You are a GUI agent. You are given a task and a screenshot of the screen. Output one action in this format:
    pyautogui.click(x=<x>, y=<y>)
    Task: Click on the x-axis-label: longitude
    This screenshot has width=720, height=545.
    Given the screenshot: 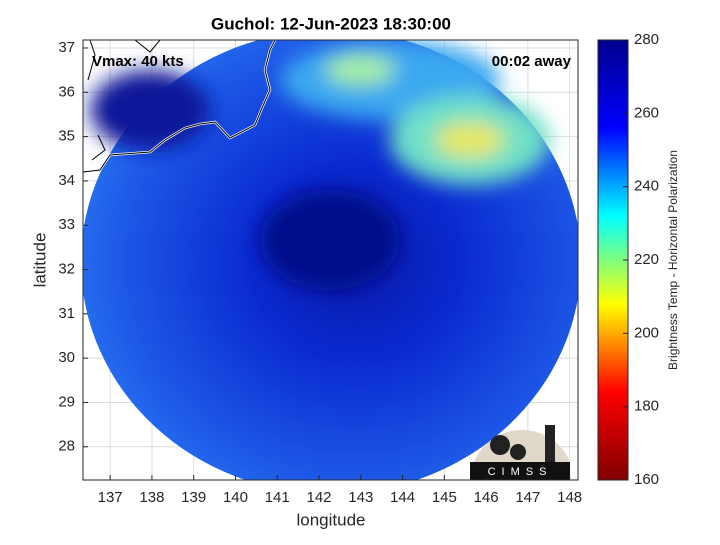 What is the action you would take?
    pyautogui.click(x=330, y=519)
    